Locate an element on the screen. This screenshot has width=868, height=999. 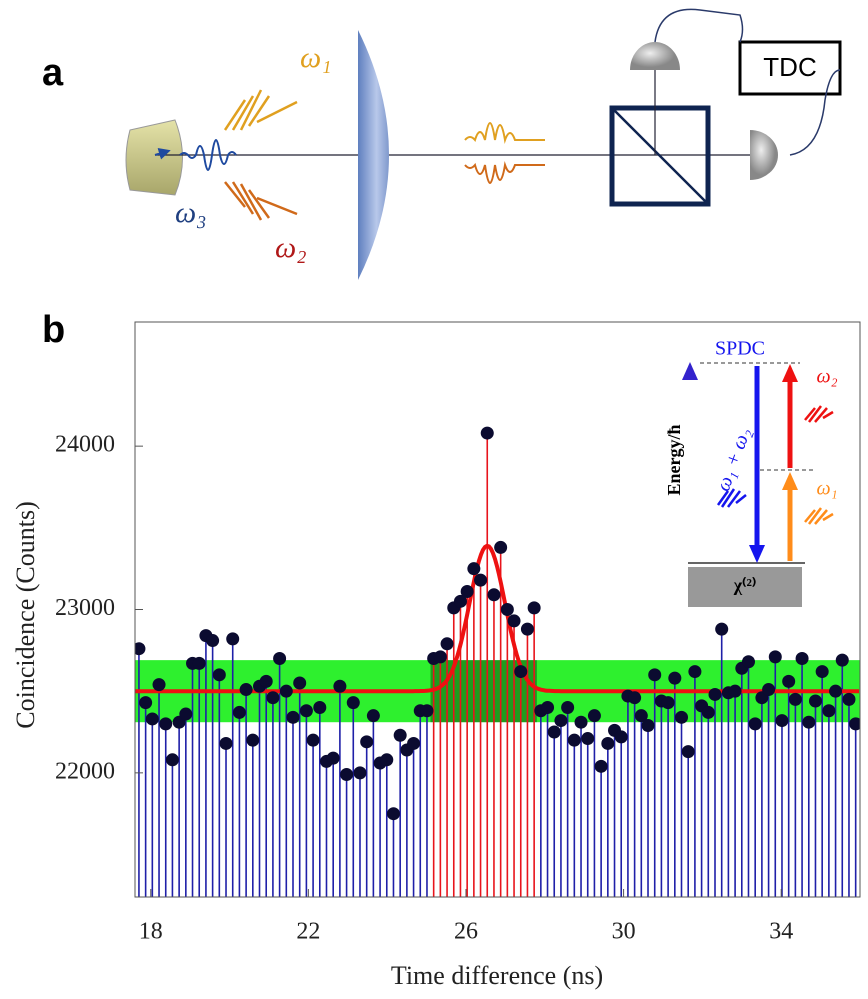
lens is located at coordinates (373, 155).